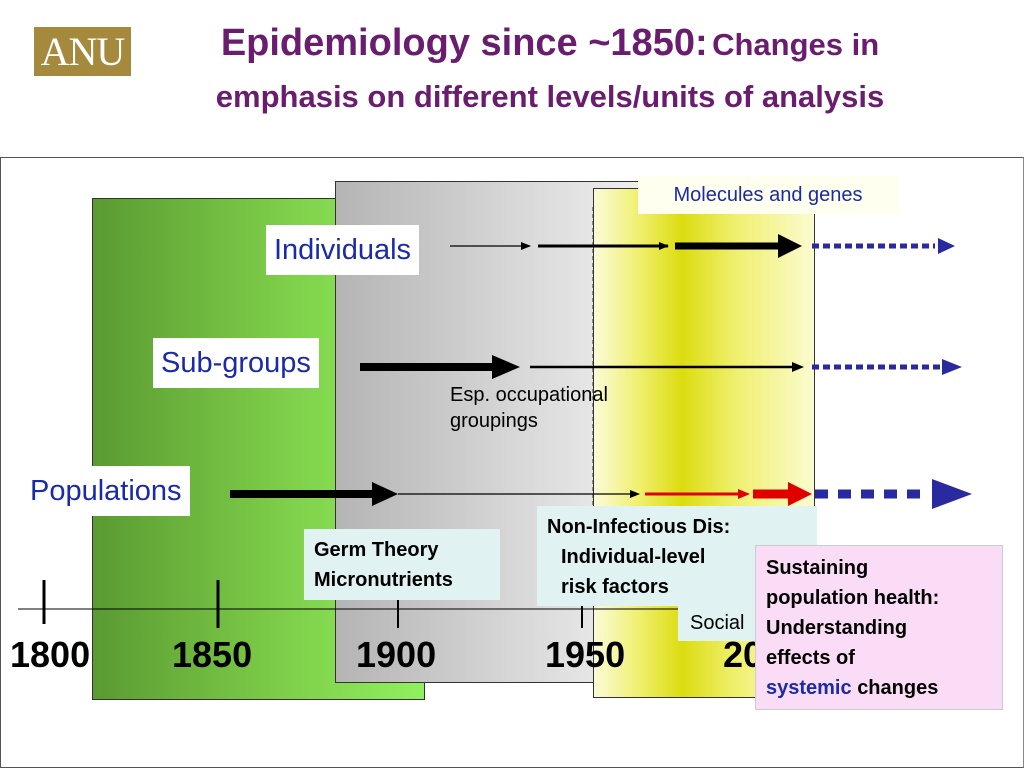  I want to click on sustain-line5: systemic changes, so click(884, 688).